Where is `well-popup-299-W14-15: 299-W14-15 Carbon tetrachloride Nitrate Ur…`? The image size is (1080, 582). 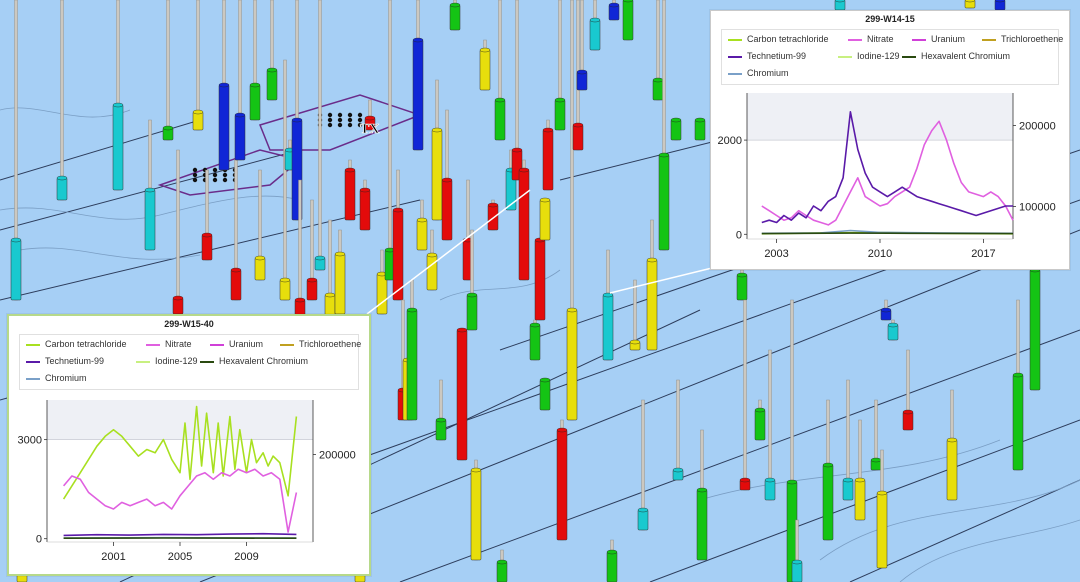 well-popup-299-W14-15: 299-W14-15 Carbon tetrachloride Nitrate Ur… is located at coordinates (890, 140).